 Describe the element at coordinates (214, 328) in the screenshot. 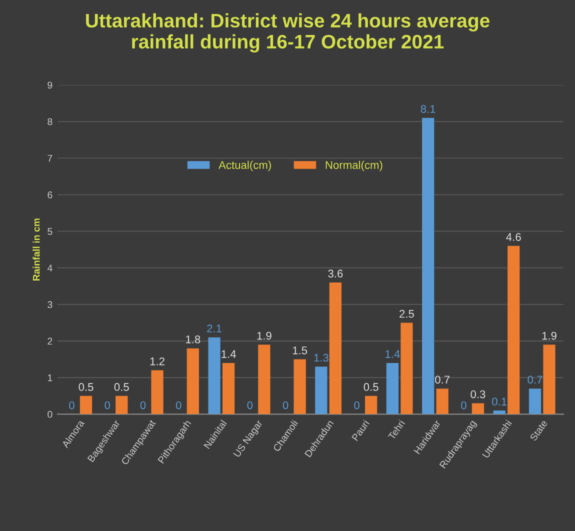

I see `data-label: 2.1` at that location.